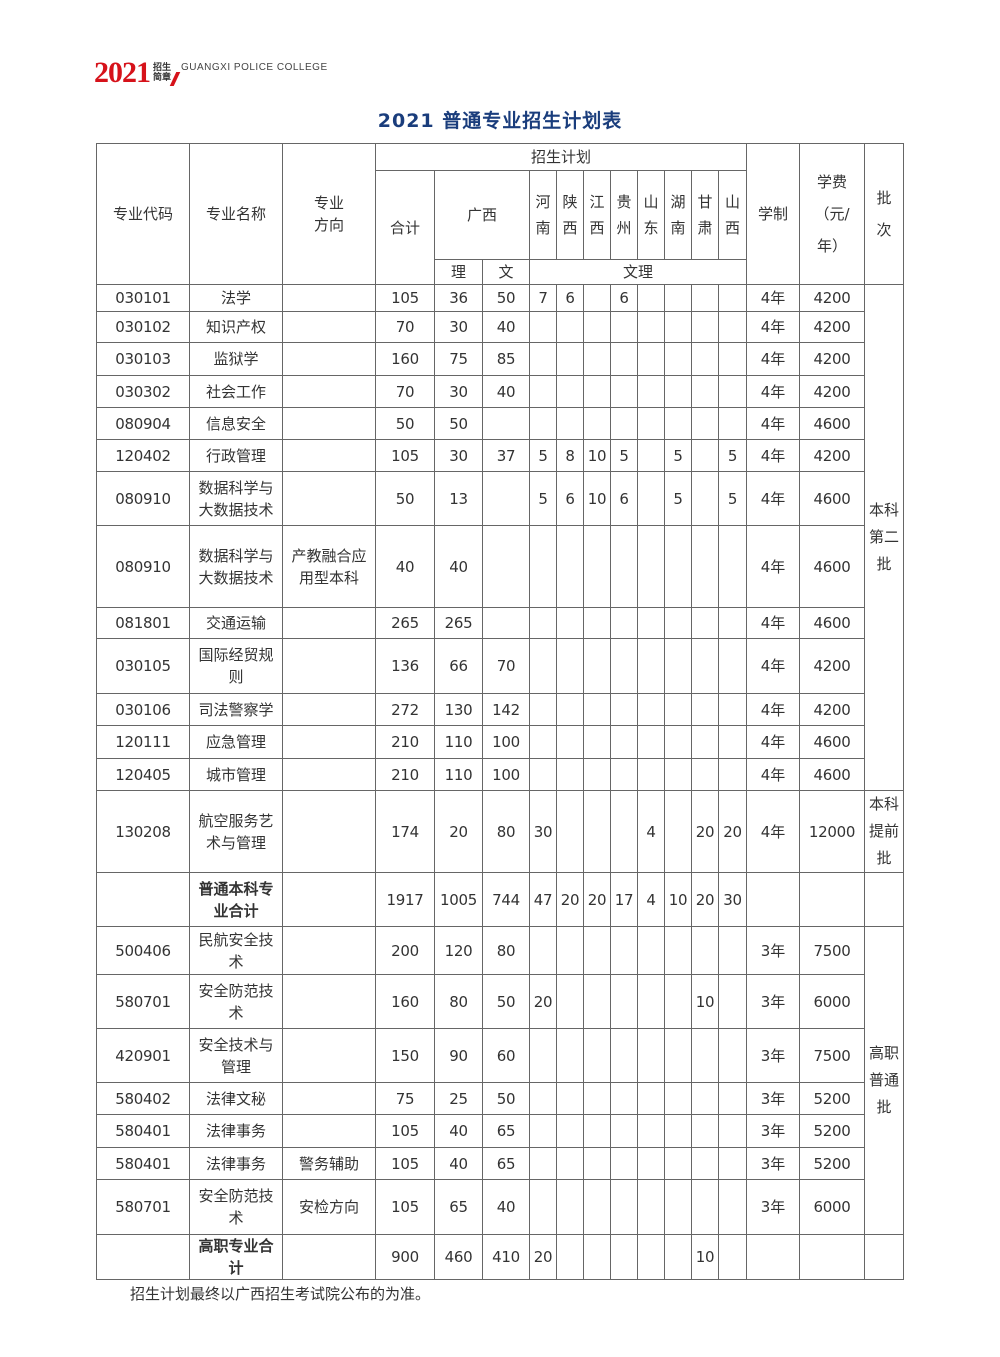  What do you see at coordinates (405, 1055) in the screenshot?
I see `cell-total: 150` at bounding box center [405, 1055].